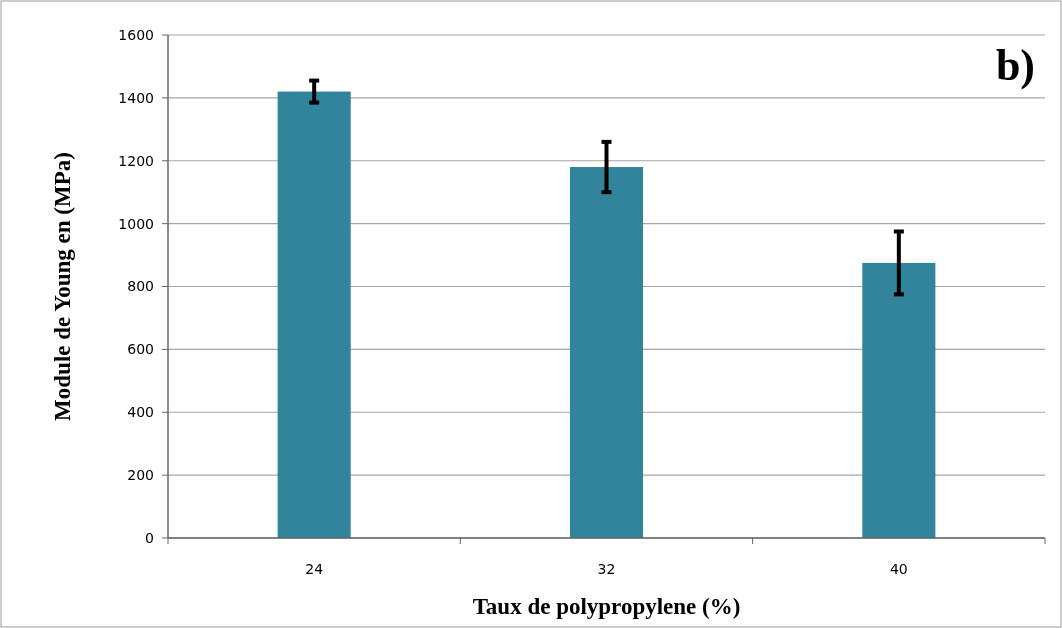 The height and width of the screenshot is (628, 1062). What do you see at coordinates (140, 349) in the screenshot?
I see `y-tick-label: 600` at bounding box center [140, 349].